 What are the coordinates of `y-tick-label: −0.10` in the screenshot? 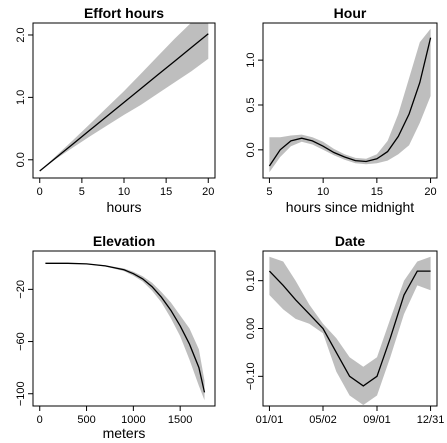 It's located at (251, 376).